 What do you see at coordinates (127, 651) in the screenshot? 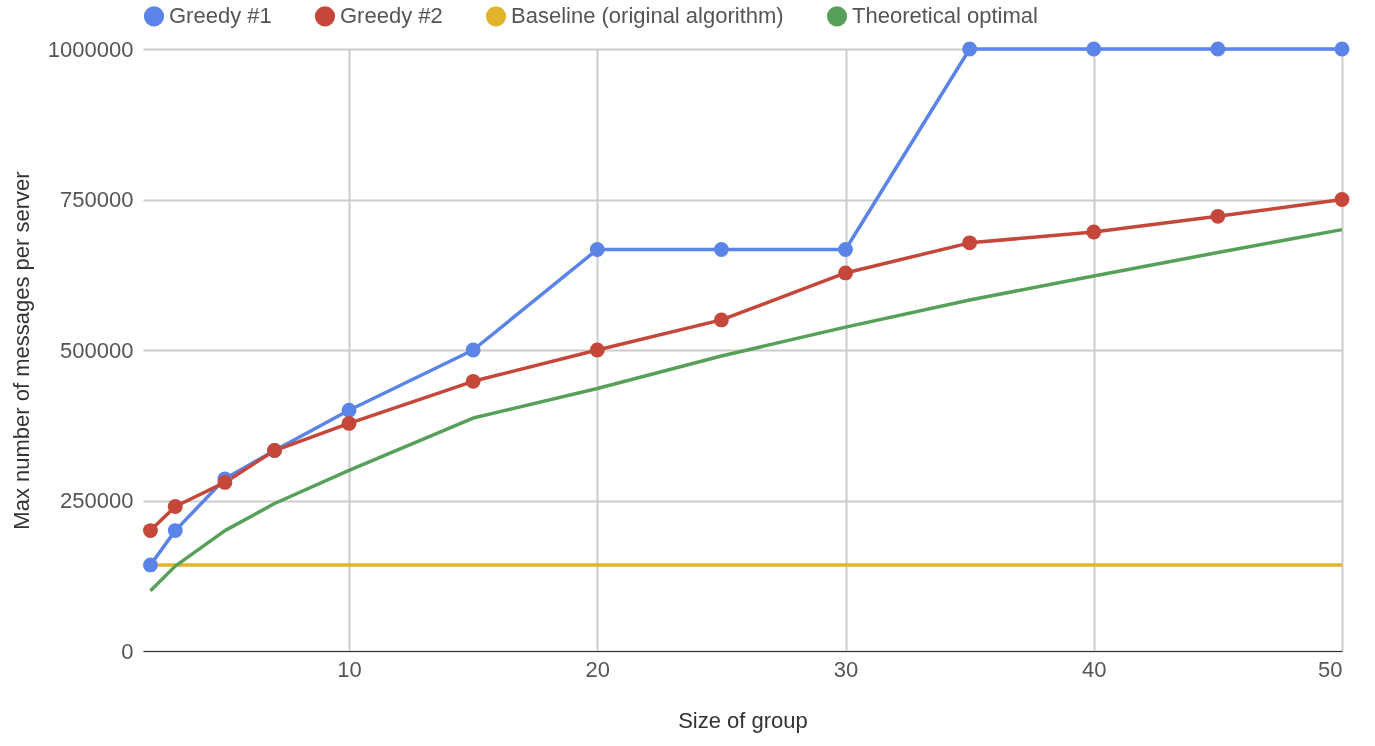
I see `y-tick-label: 0` at bounding box center [127, 651].